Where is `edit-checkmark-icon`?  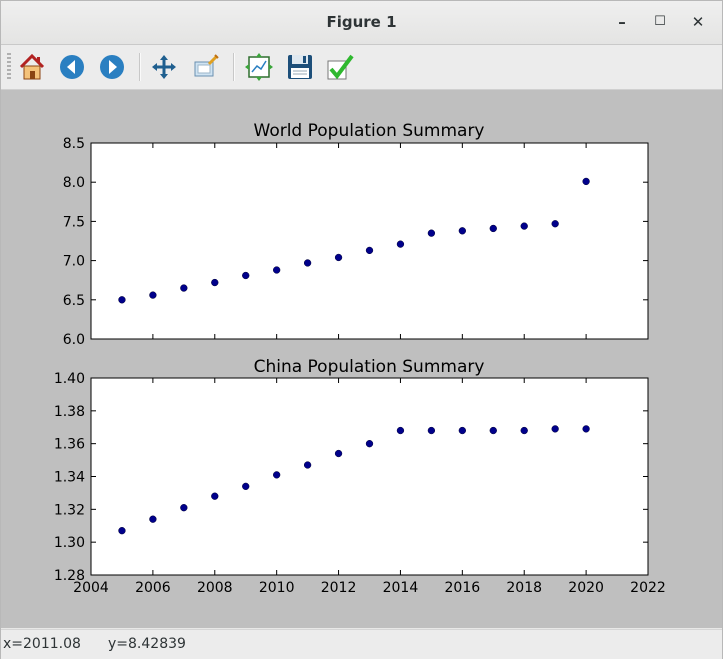 edit-checkmark-icon is located at coordinates (340, 67).